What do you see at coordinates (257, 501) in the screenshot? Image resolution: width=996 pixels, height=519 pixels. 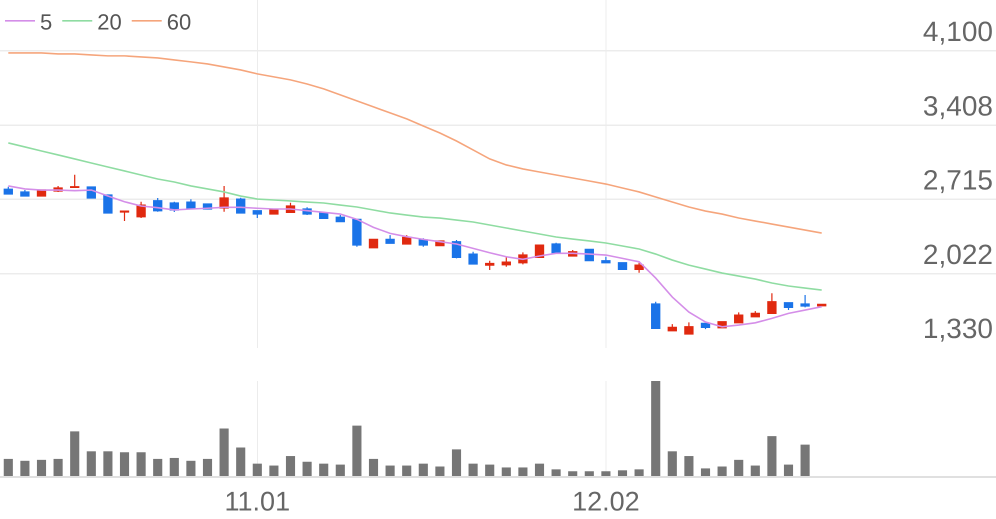 I see `x-tick-label: 11.01` at bounding box center [257, 501].